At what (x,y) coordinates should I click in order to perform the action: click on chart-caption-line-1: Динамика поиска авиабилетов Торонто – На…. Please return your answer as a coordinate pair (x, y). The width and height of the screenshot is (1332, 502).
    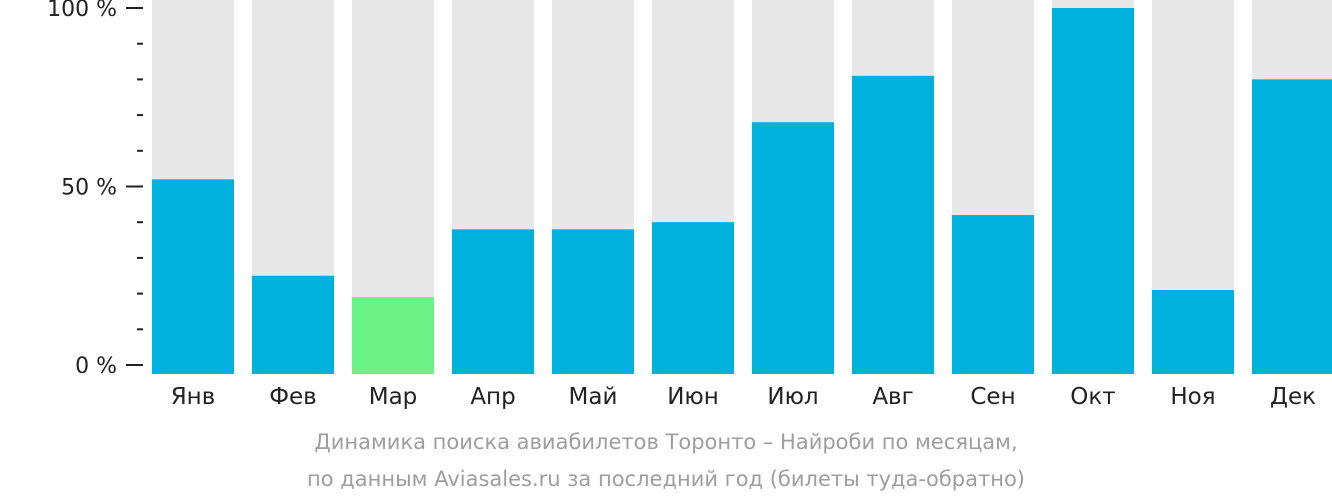
    Looking at the image, I should click on (666, 442).